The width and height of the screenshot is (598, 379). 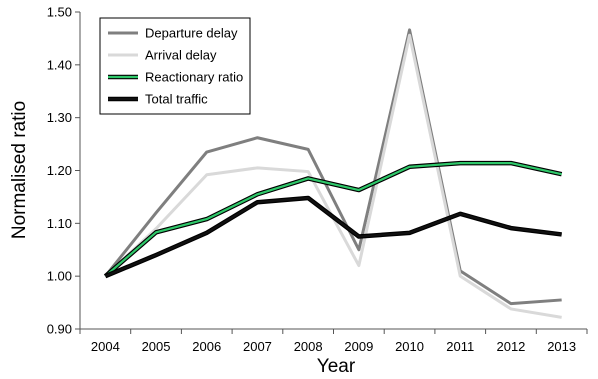 What do you see at coordinates (59, 223) in the screenshot?
I see `y-tick-label: 1.10` at bounding box center [59, 223].